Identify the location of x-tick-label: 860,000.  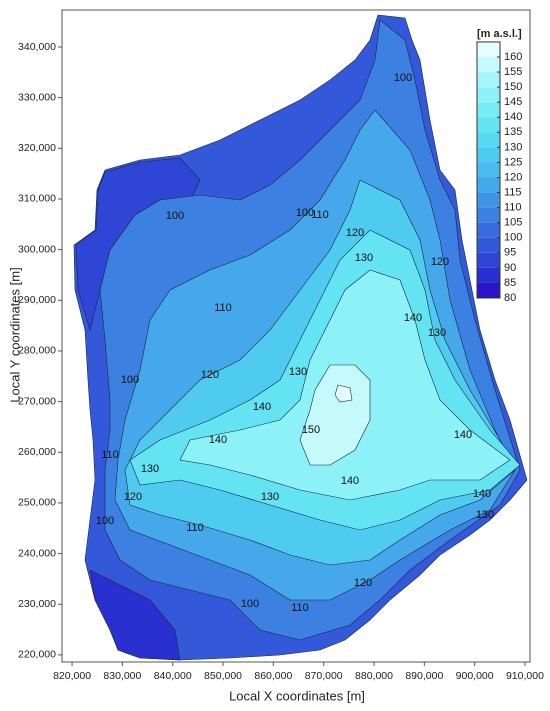
(273, 676).